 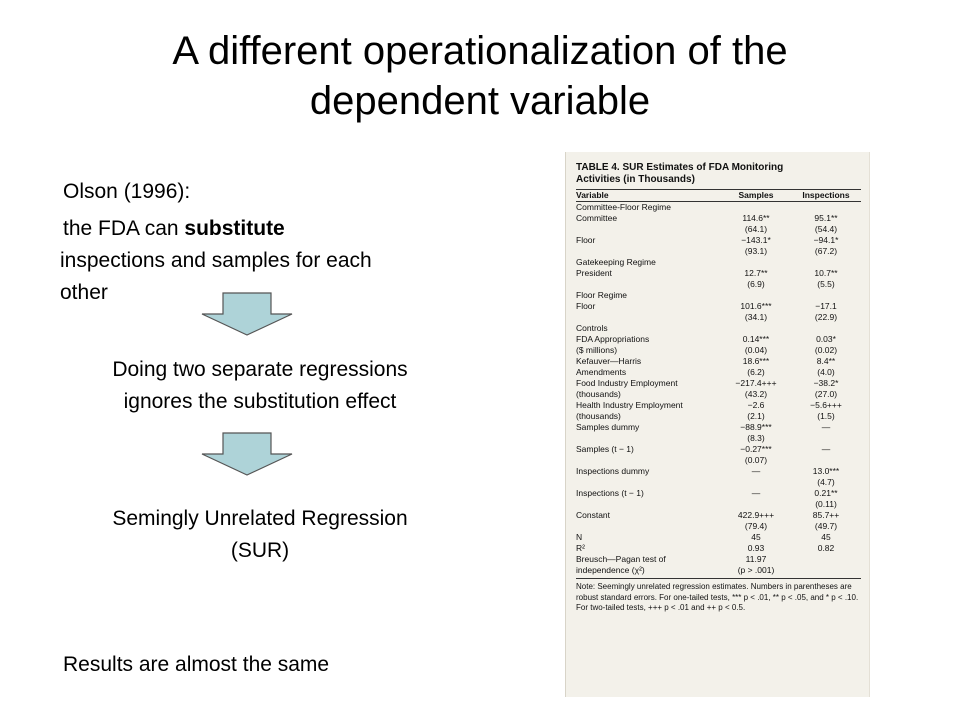 I want to click on row-label: Floor Regime, so click(x=602, y=295).